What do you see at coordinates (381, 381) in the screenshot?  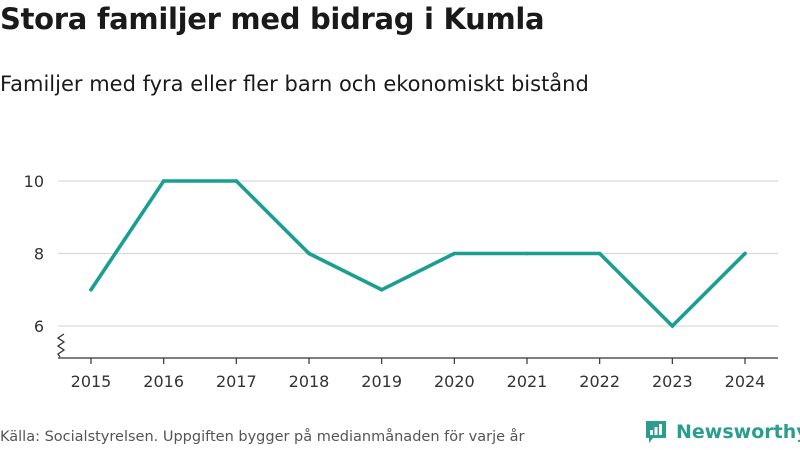 I see `x-tick-label: 2019` at bounding box center [381, 381].